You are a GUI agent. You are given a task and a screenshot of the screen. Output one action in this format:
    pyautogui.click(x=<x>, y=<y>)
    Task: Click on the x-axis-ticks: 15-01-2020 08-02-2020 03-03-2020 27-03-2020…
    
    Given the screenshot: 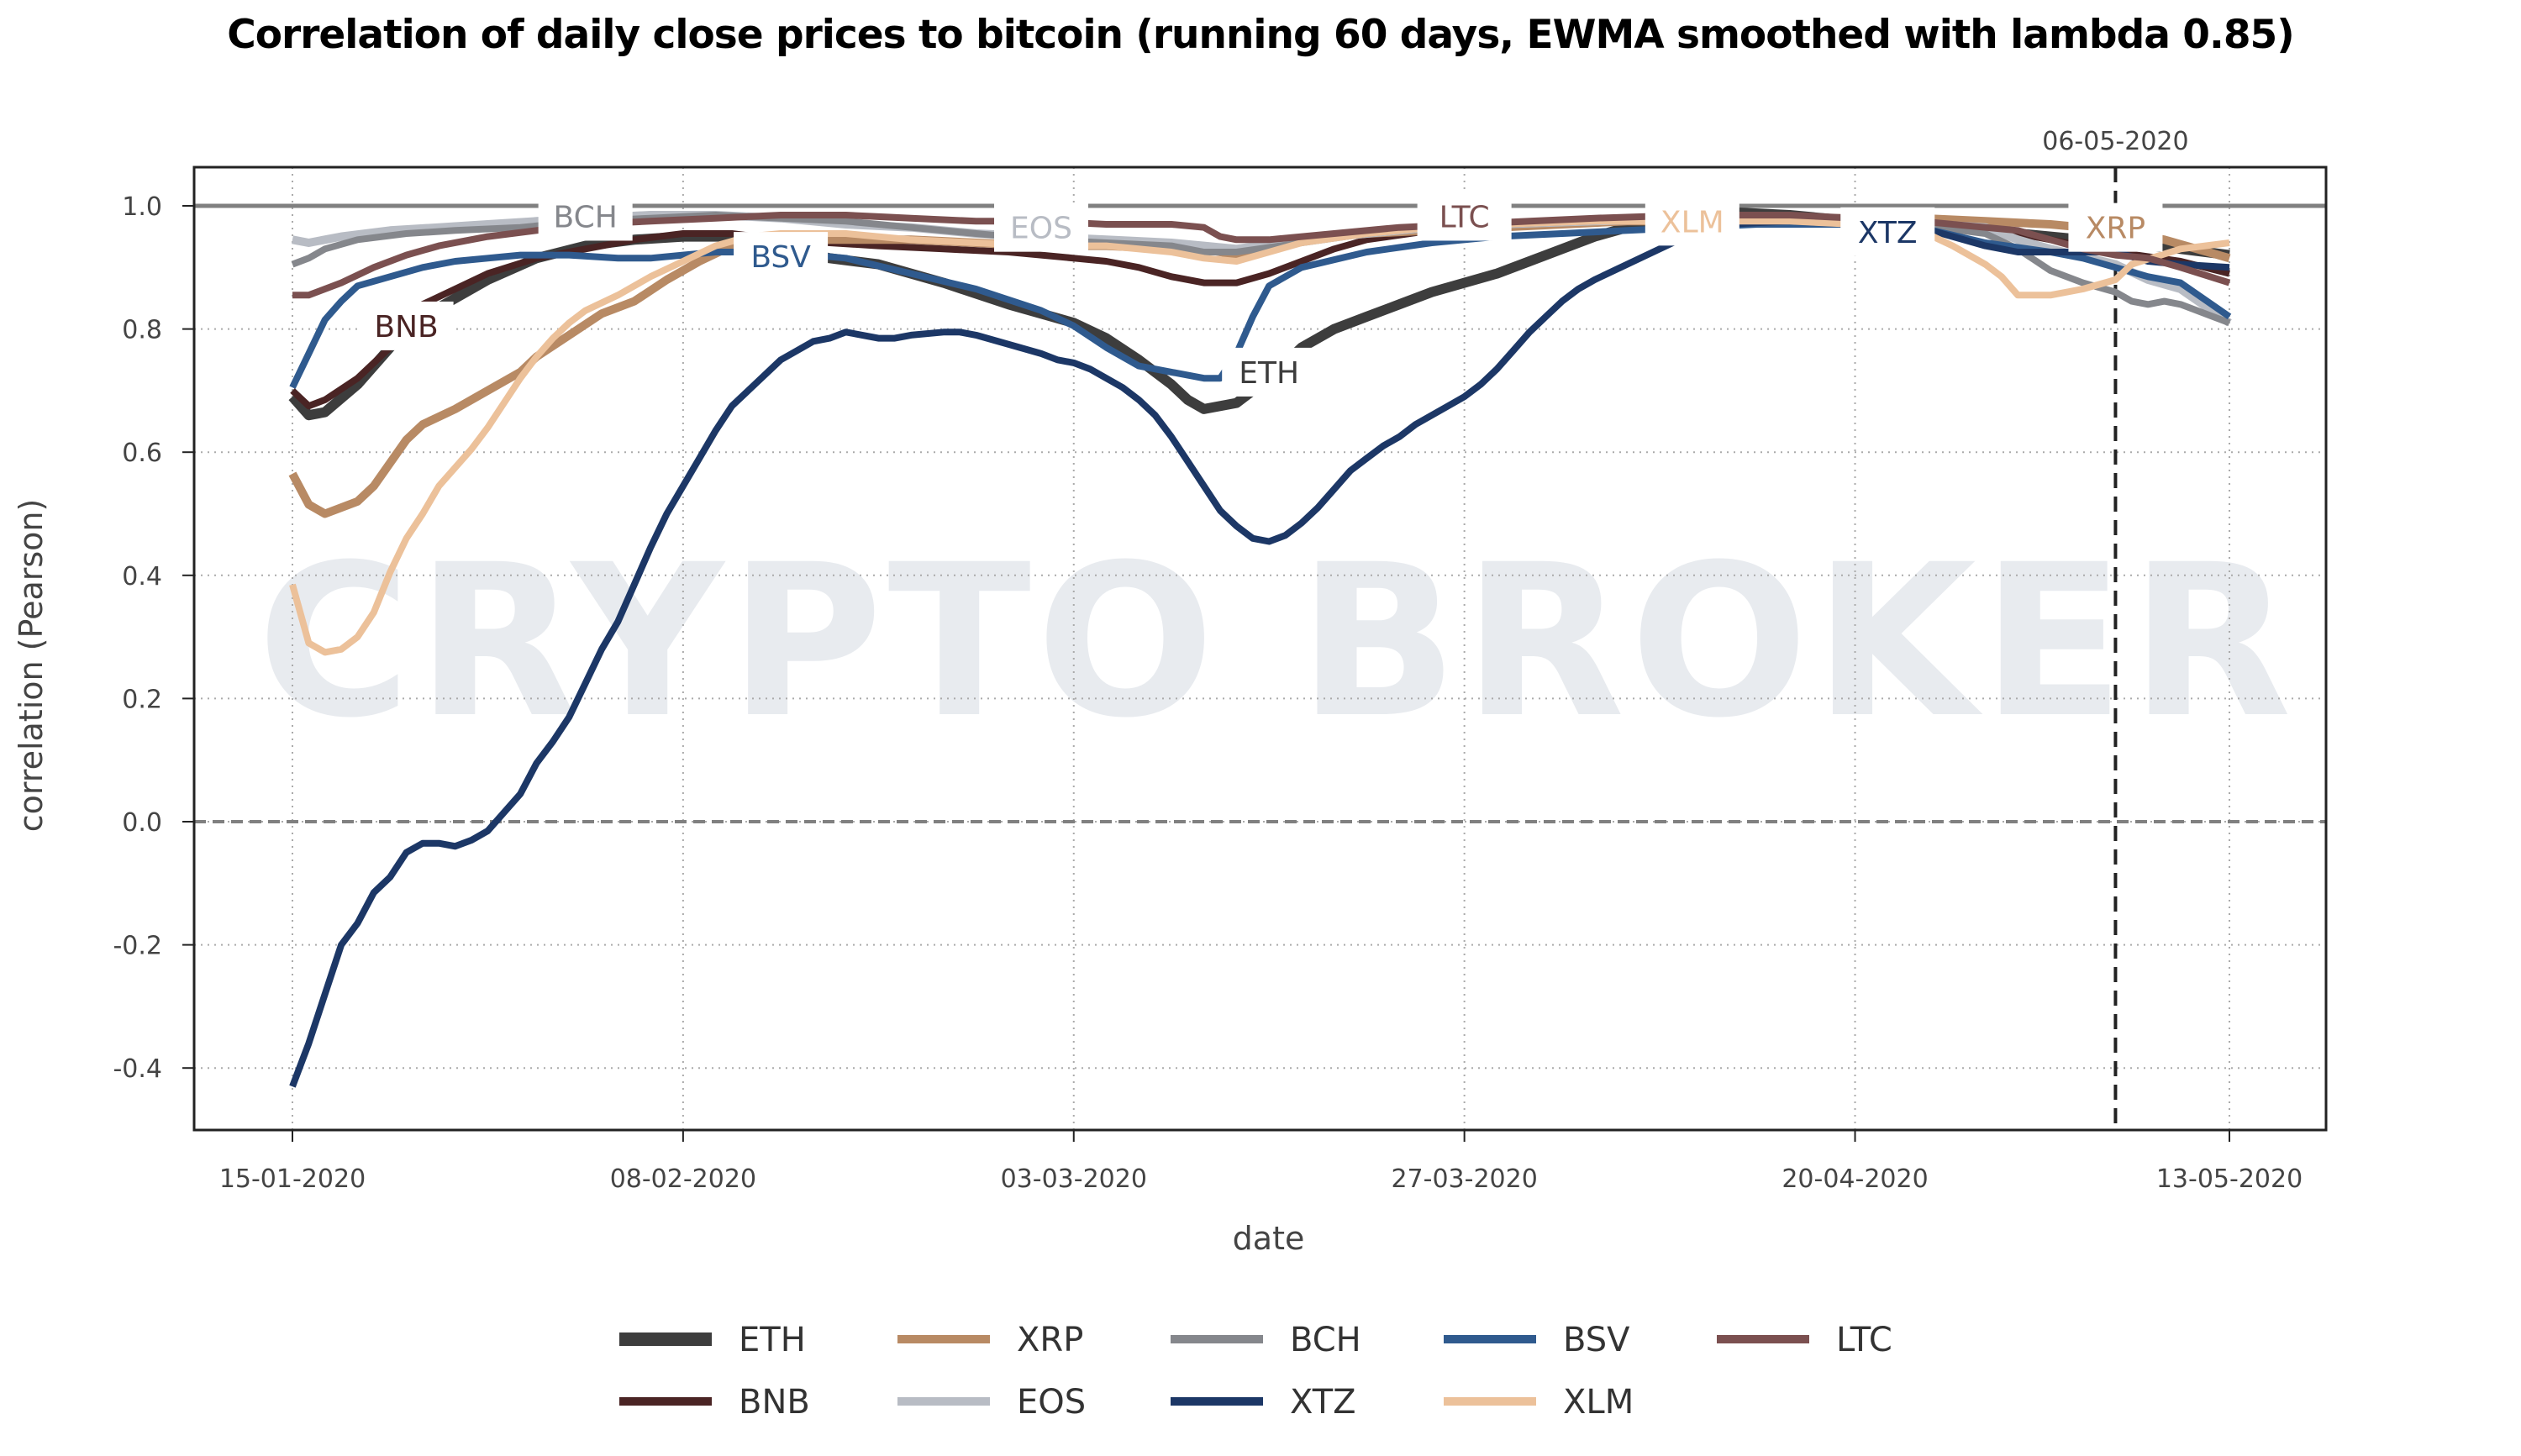 What is the action you would take?
    pyautogui.click(x=1261, y=1162)
    